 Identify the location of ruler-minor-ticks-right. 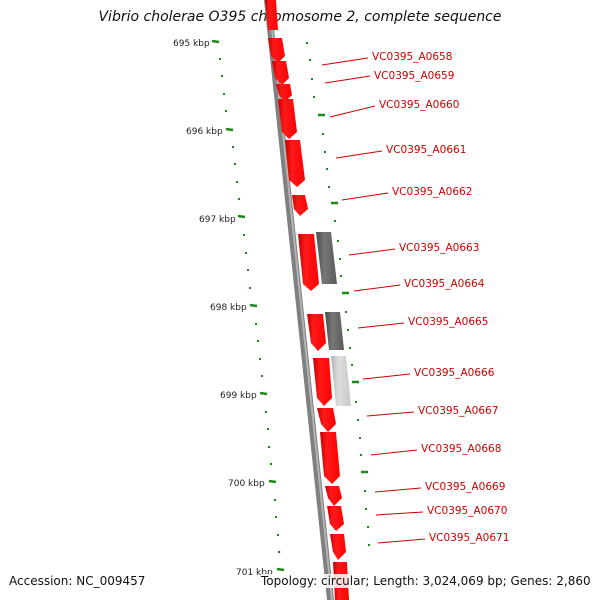
(338, 294).